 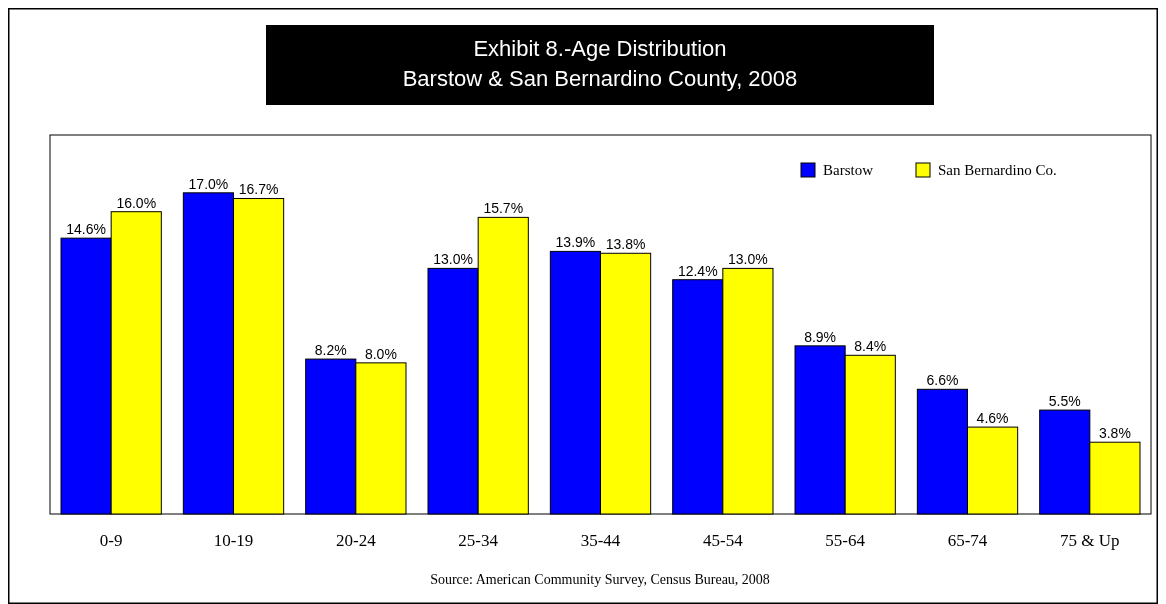 I want to click on x-tick-label: 20-24, so click(x=356, y=540).